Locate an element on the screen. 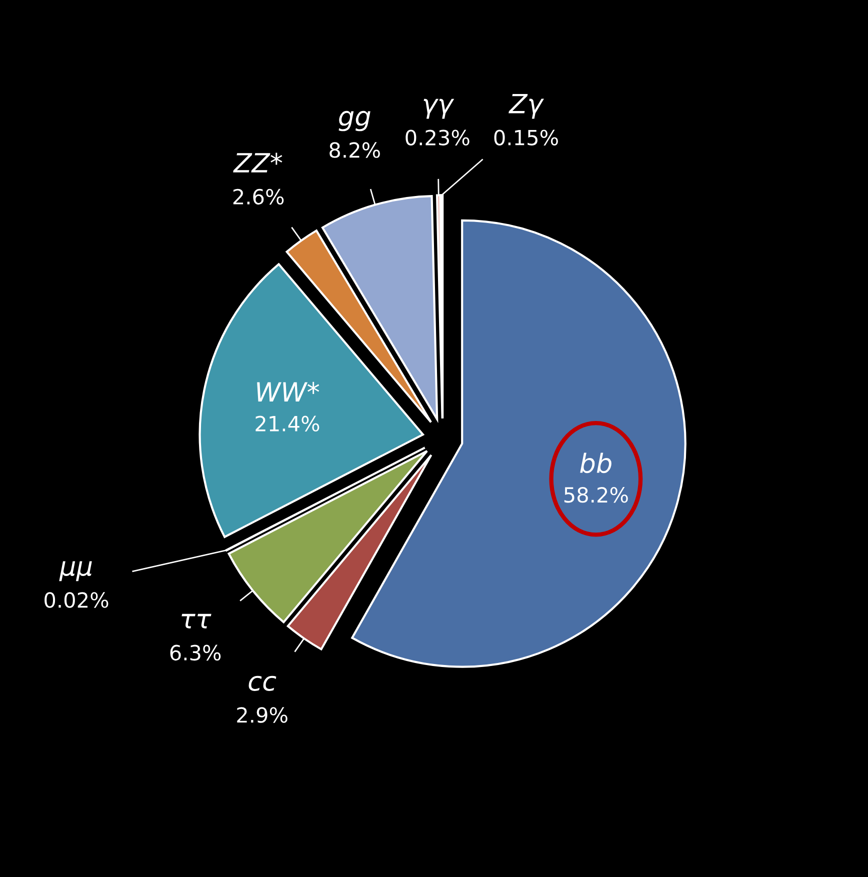  slice-label: Zγ is located at coordinates (526, 106).